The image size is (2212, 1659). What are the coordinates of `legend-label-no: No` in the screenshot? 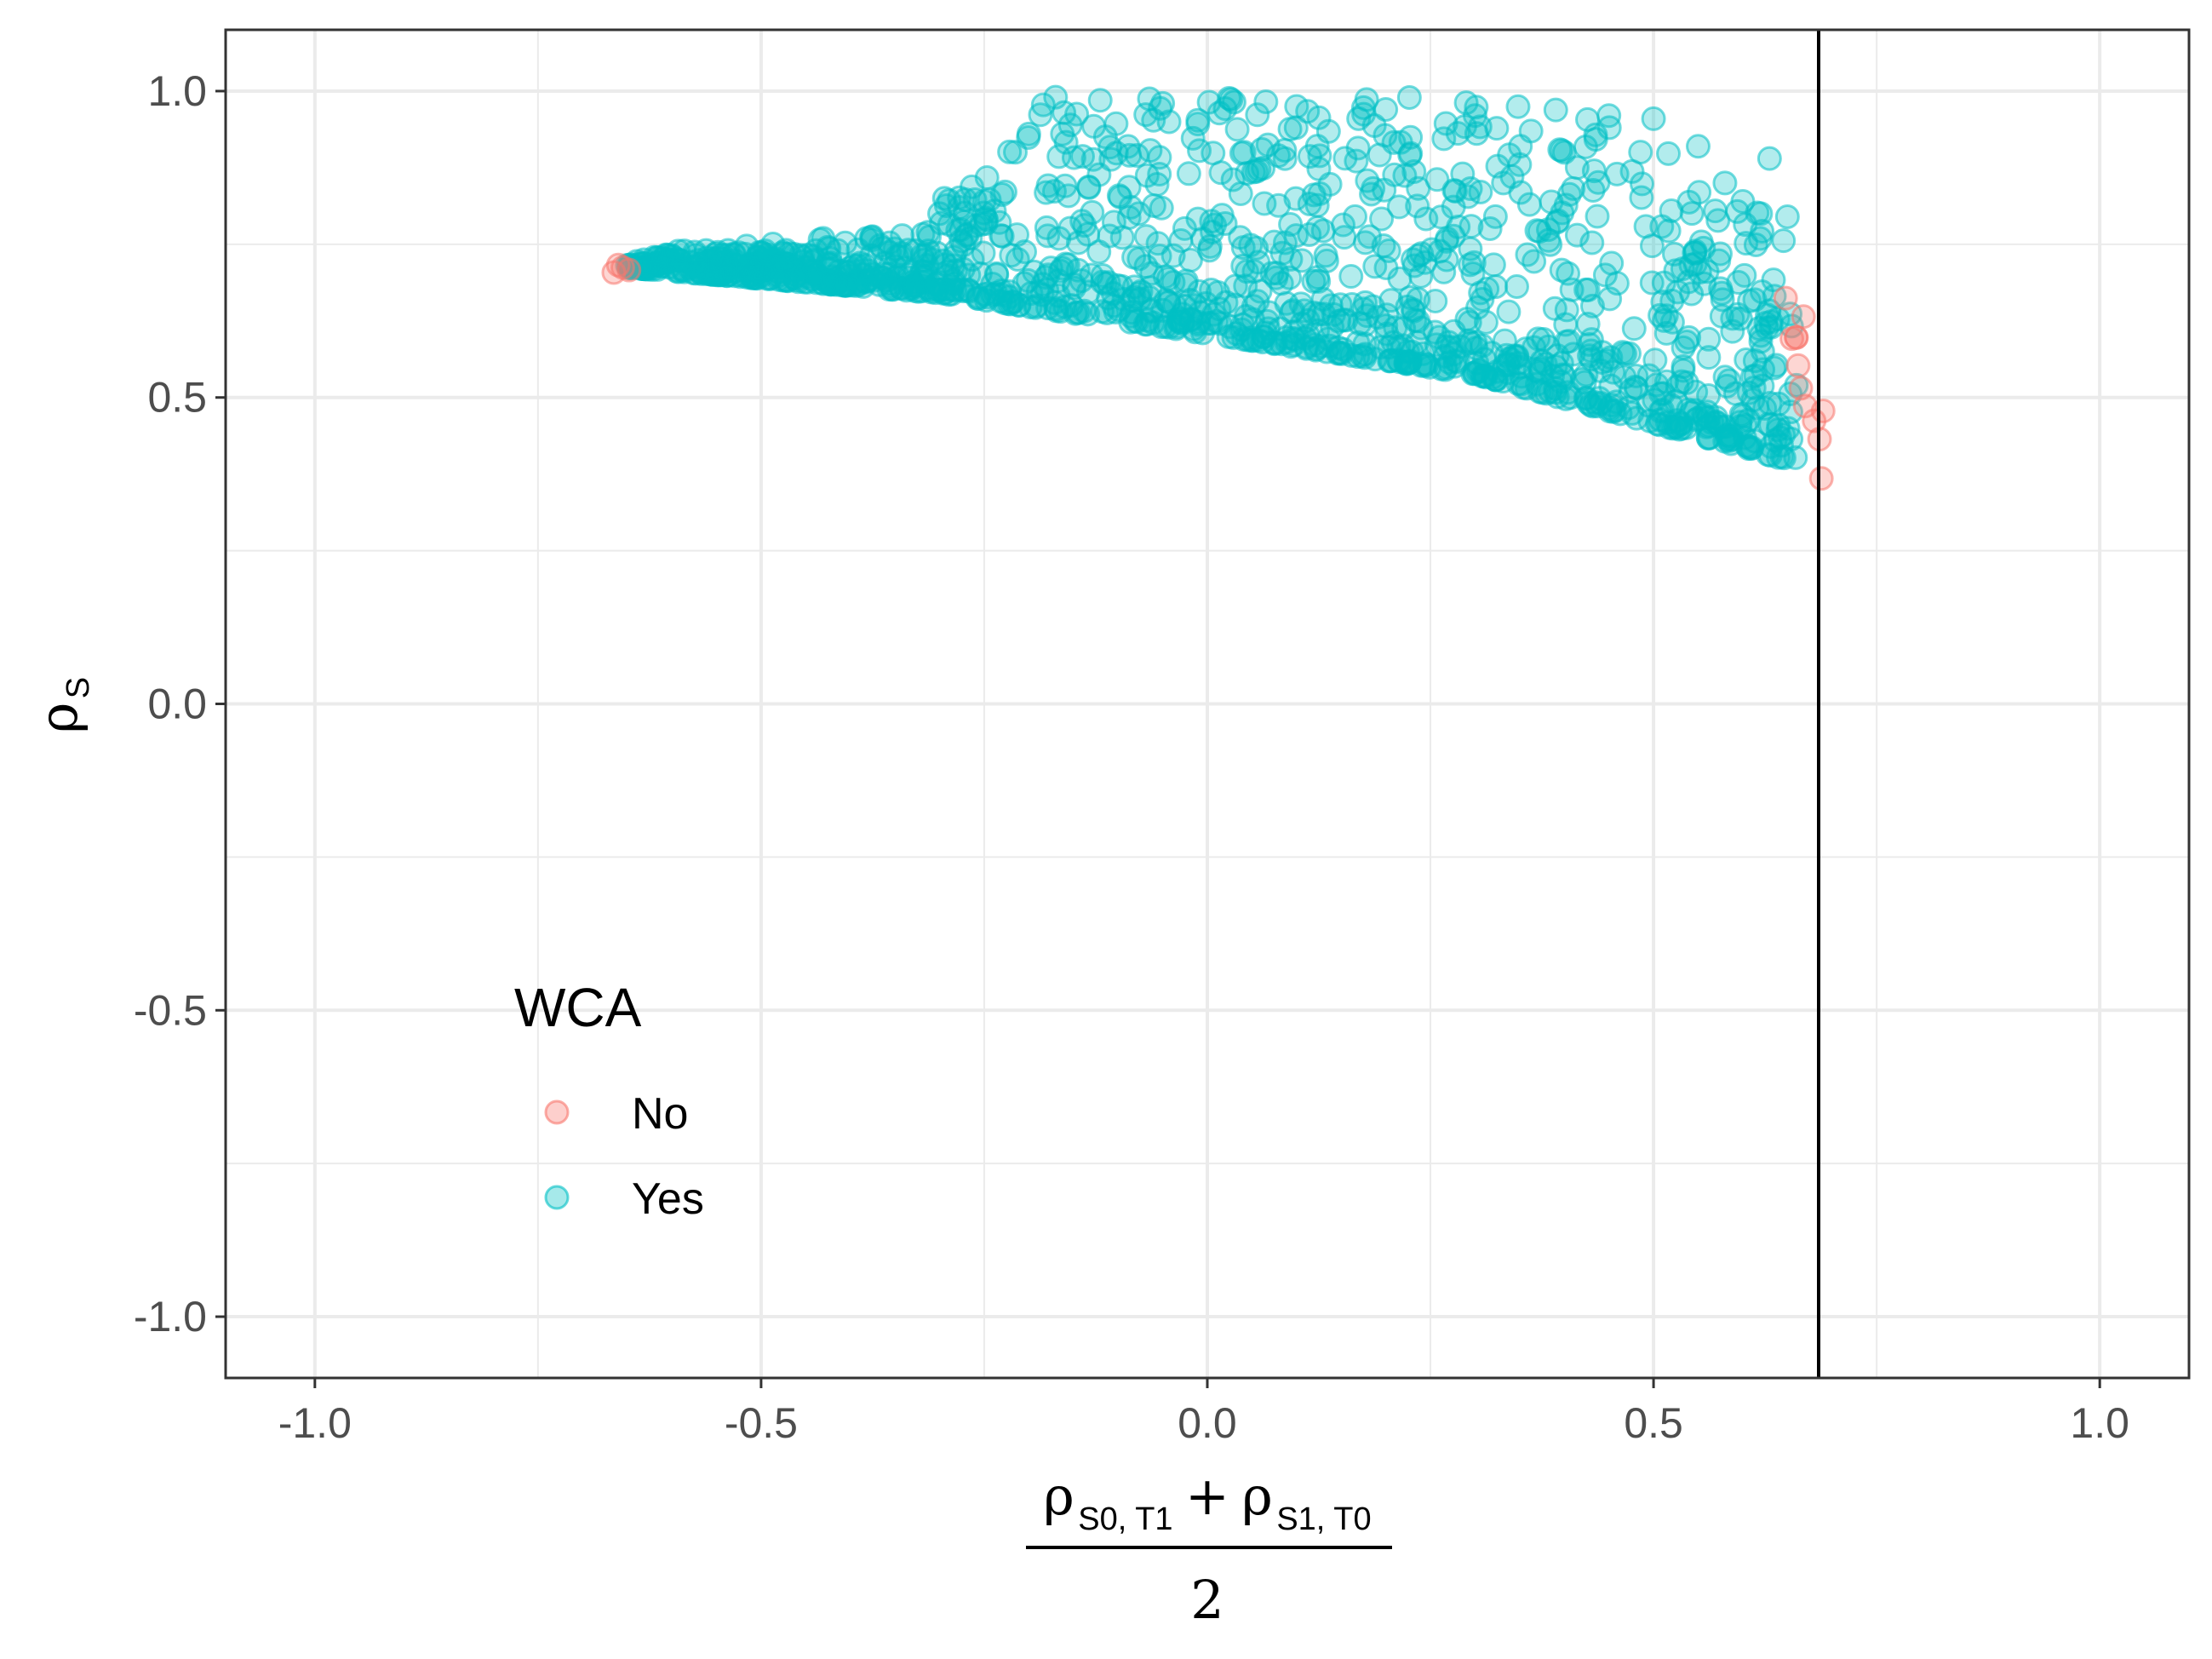 It's located at (660, 1114).